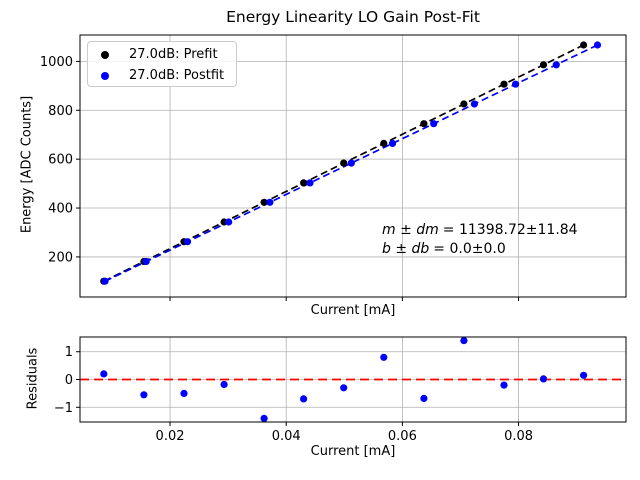 This screenshot has width=640, height=480. Describe the element at coordinates (105, 75) in the screenshot. I see `postfit-marker-icon` at that location.